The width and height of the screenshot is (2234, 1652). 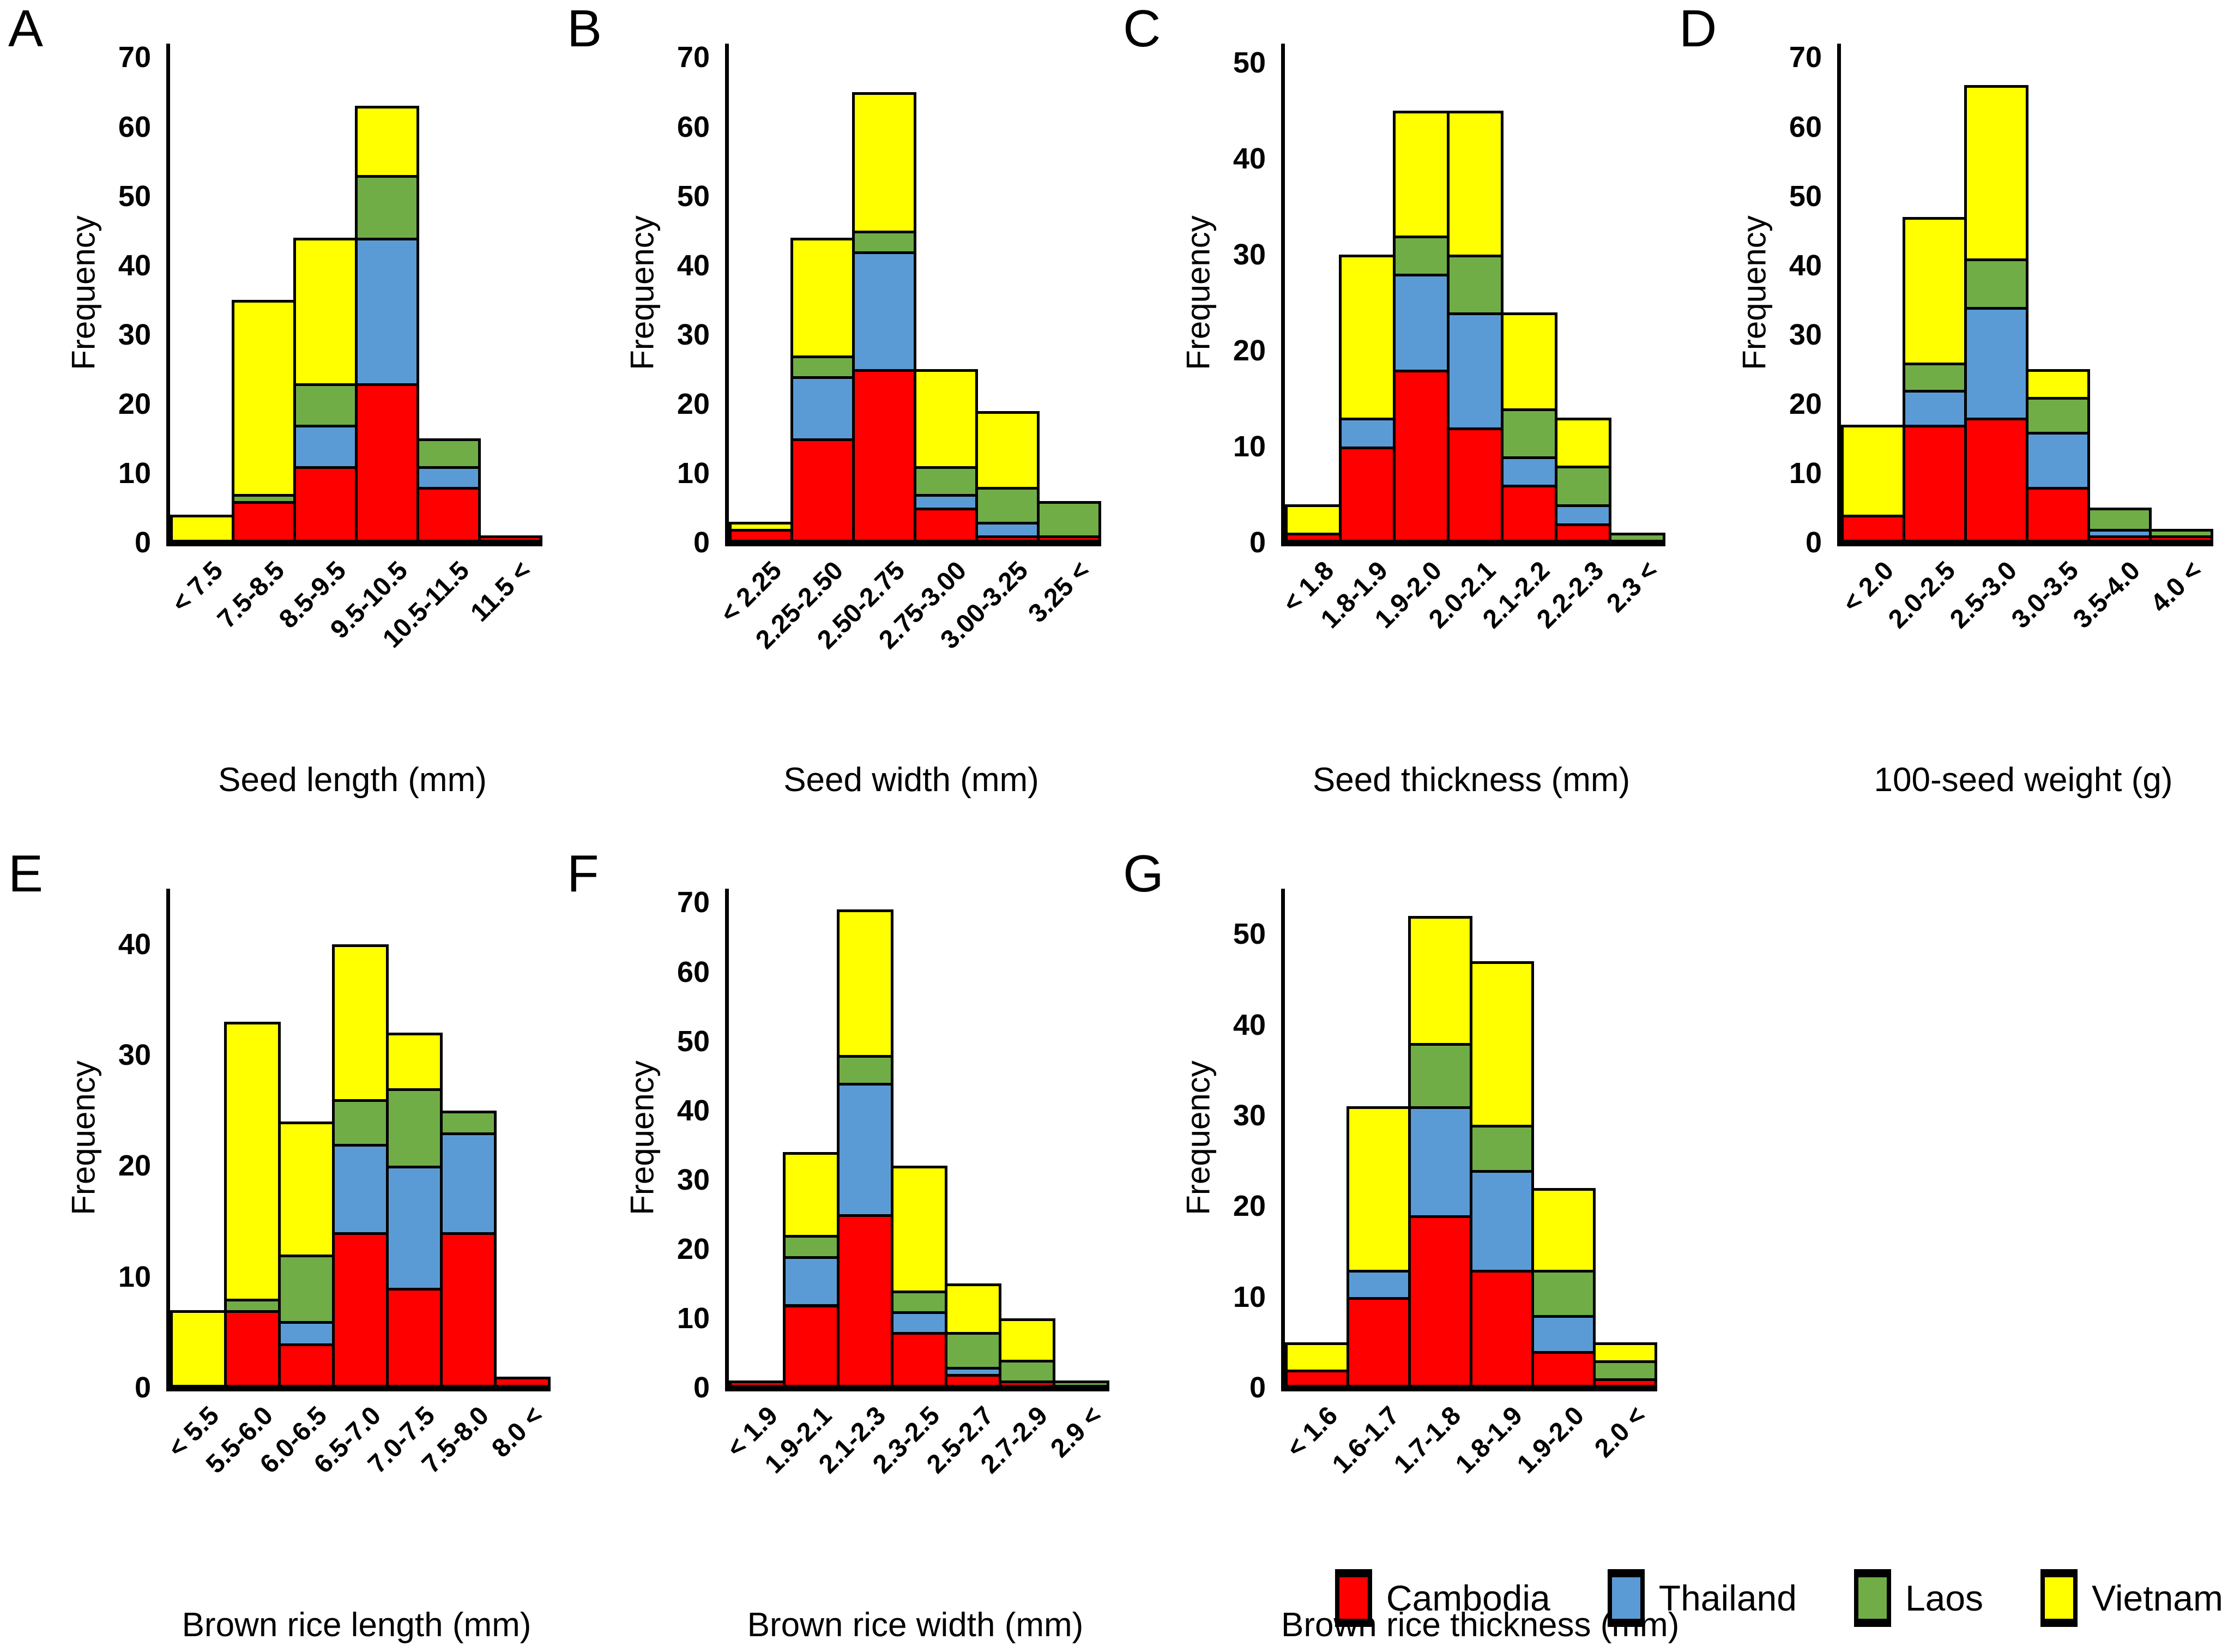 I want to click on legend-item-cambodia: Cambodia, so click(x=1442, y=1598).